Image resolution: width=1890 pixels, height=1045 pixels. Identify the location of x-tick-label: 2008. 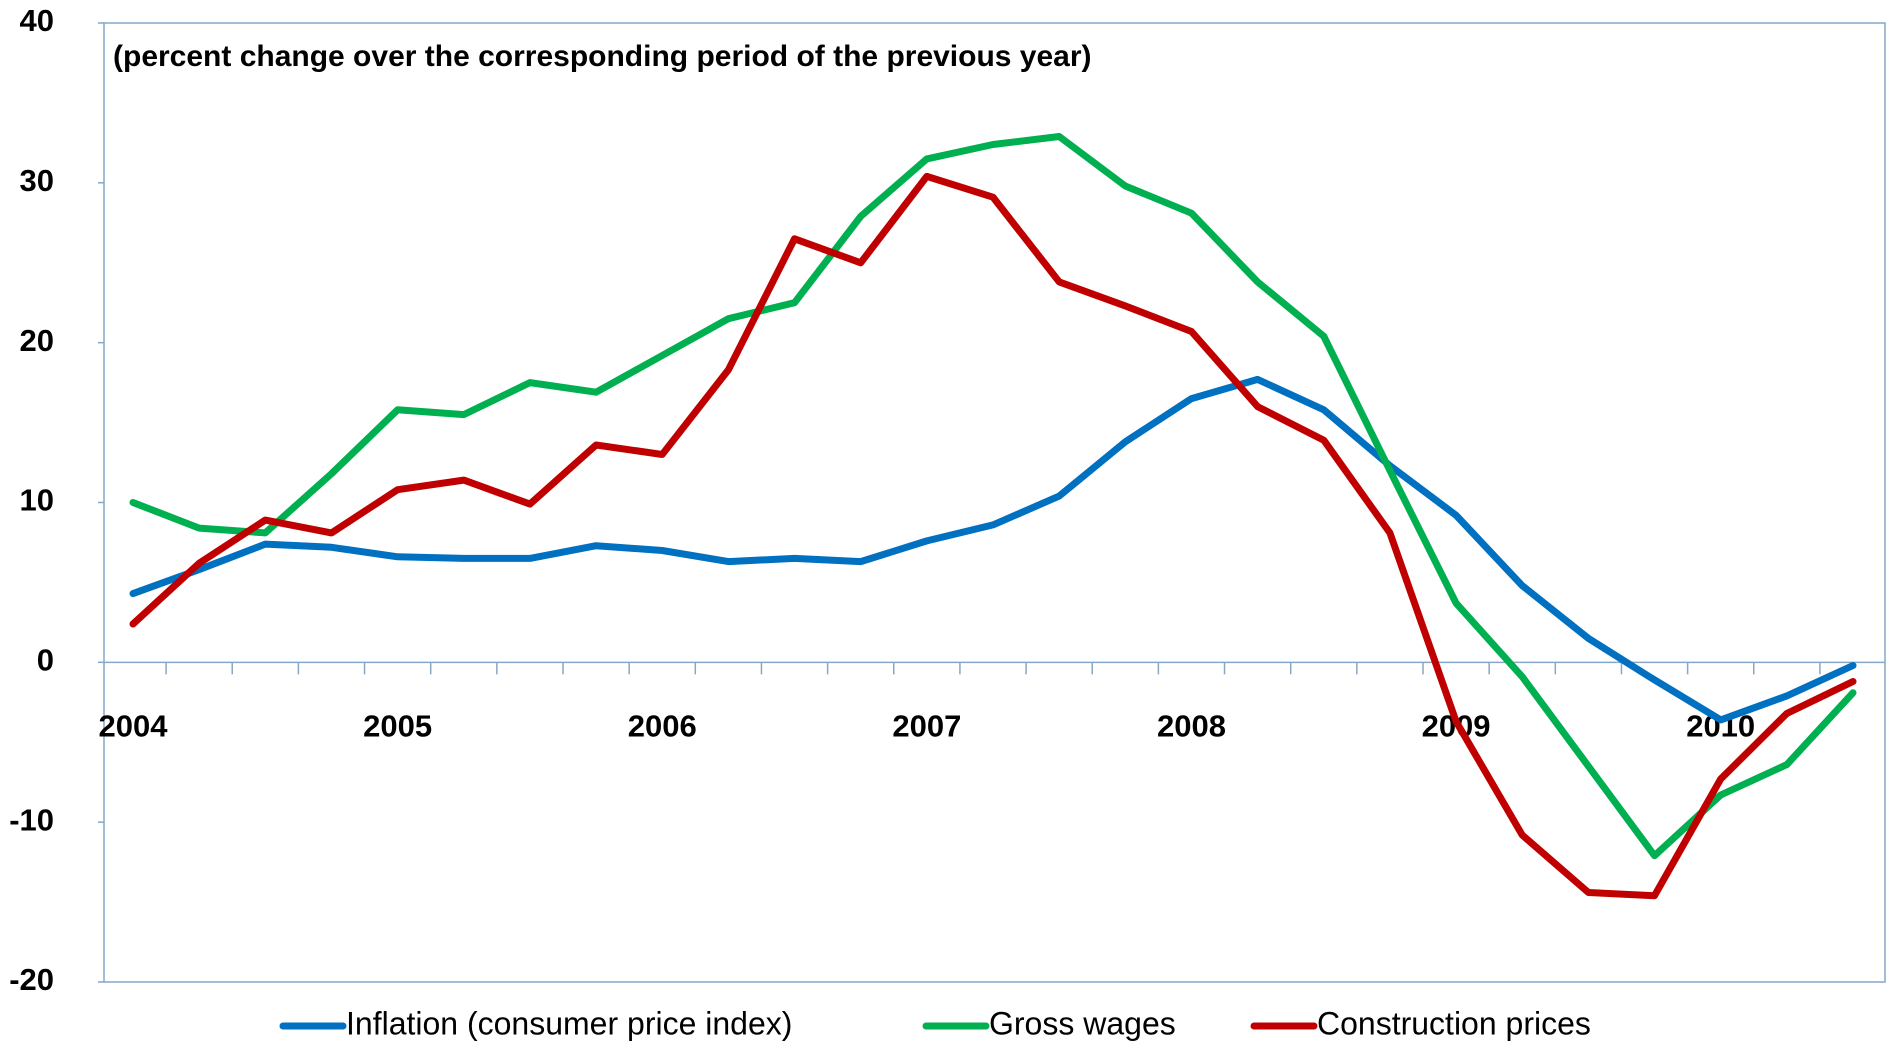
(1191, 726).